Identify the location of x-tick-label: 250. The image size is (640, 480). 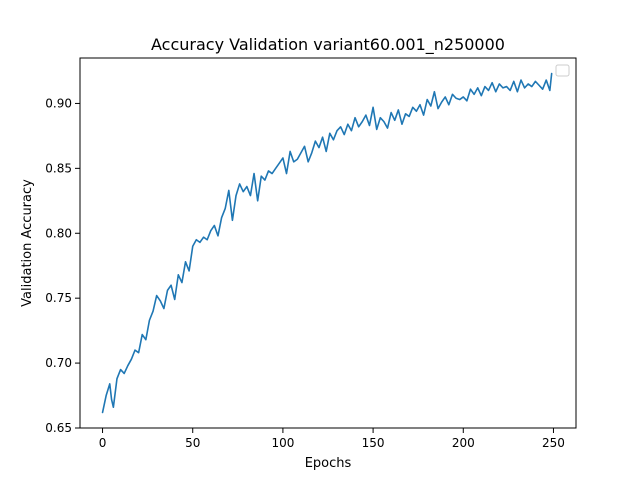
(553, 443).